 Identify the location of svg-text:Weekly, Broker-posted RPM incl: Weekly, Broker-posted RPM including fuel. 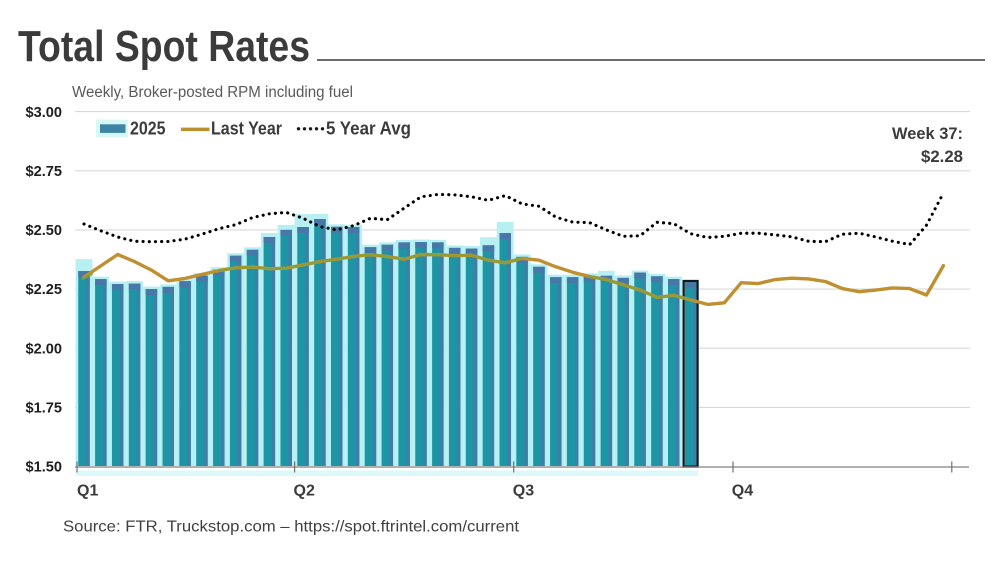
(212, 92).